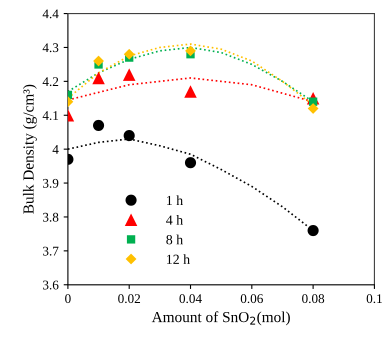 This screenshot has height=339, width=388. Describe the element at coordinates (374, 299) in the screenshot. I see `x-tick-label: 0.1` at that location.